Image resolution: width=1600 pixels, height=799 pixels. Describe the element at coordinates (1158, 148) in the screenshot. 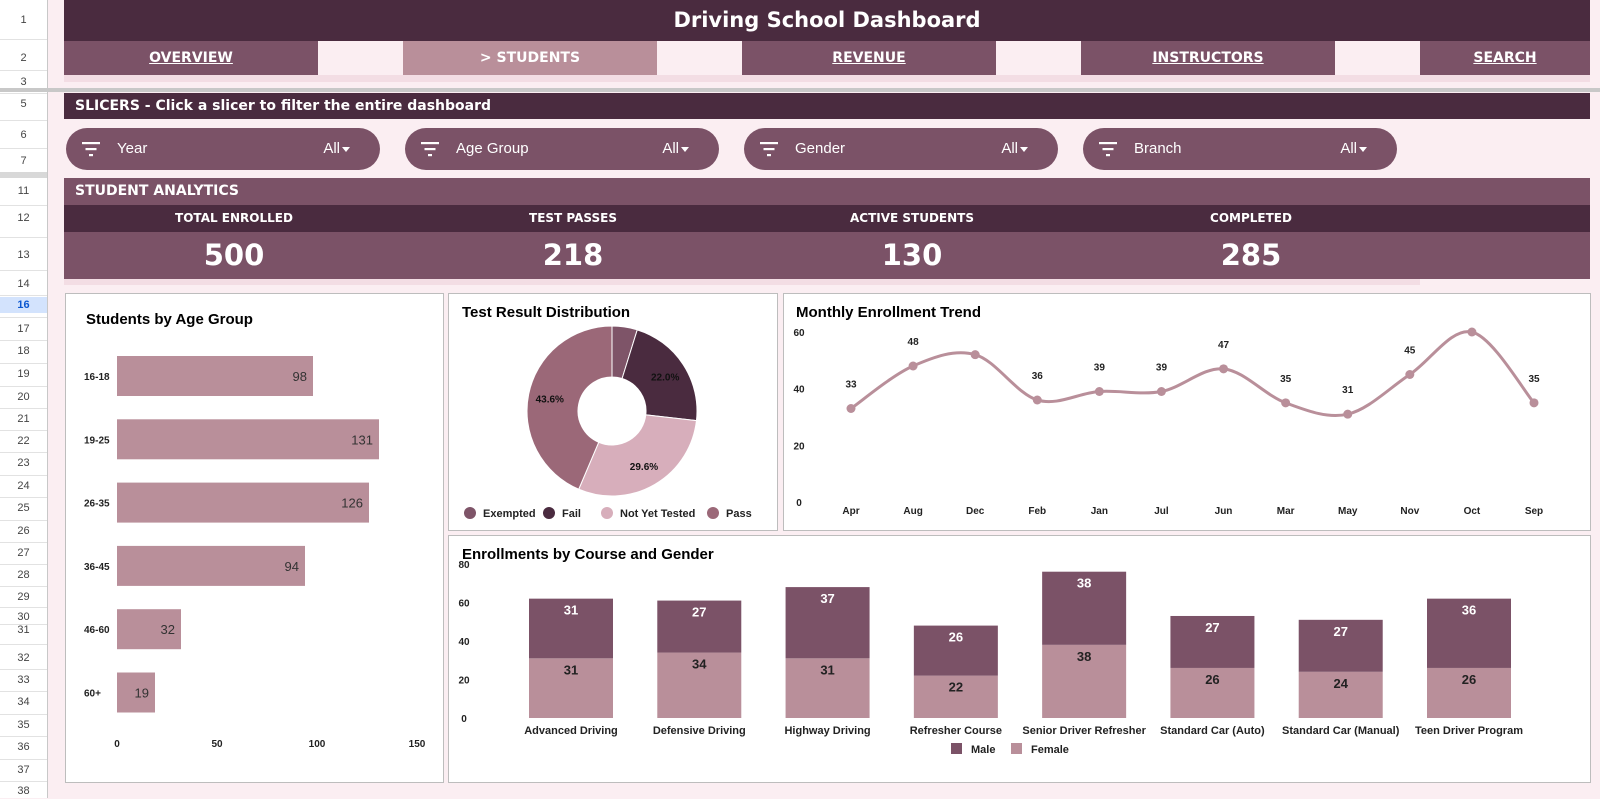

I see `slicer-label: Branch` at that location.